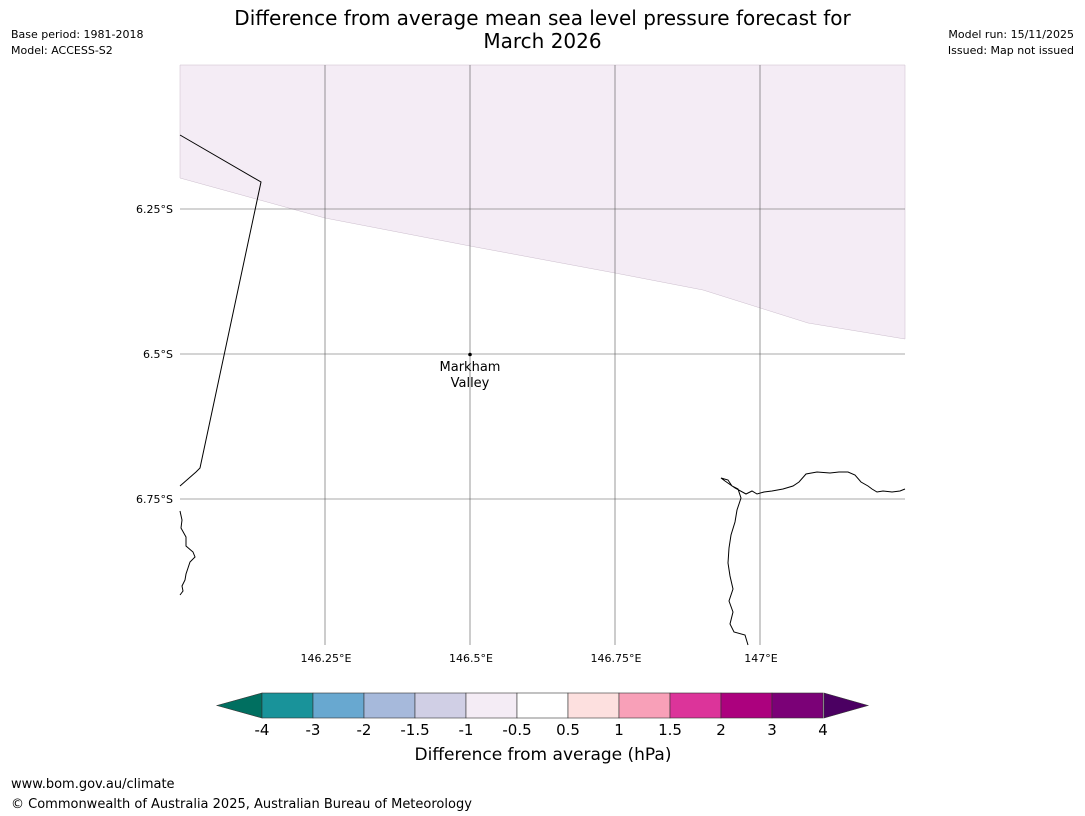  I want to click on colorbar-tick-label: -1.5, so click(415, 730).